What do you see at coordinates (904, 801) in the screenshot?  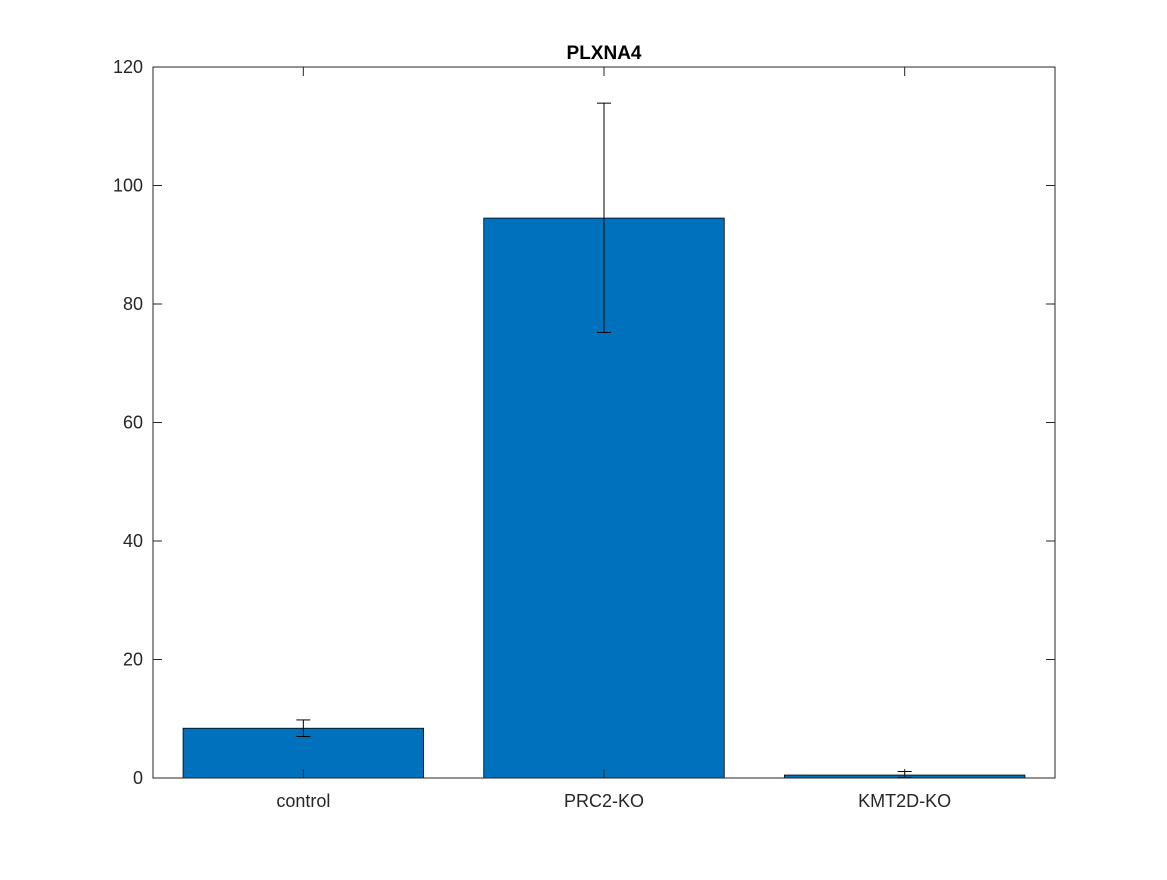 I see `x-tick-label: KMT2D-KO` at bounding box center [904, 801].